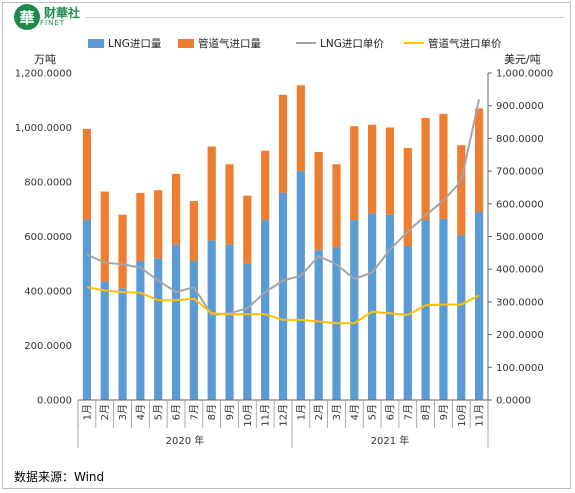 The width and height of the screenshot is (575, 493). I want to click on brand-name: 财華社, so click(62, 13).